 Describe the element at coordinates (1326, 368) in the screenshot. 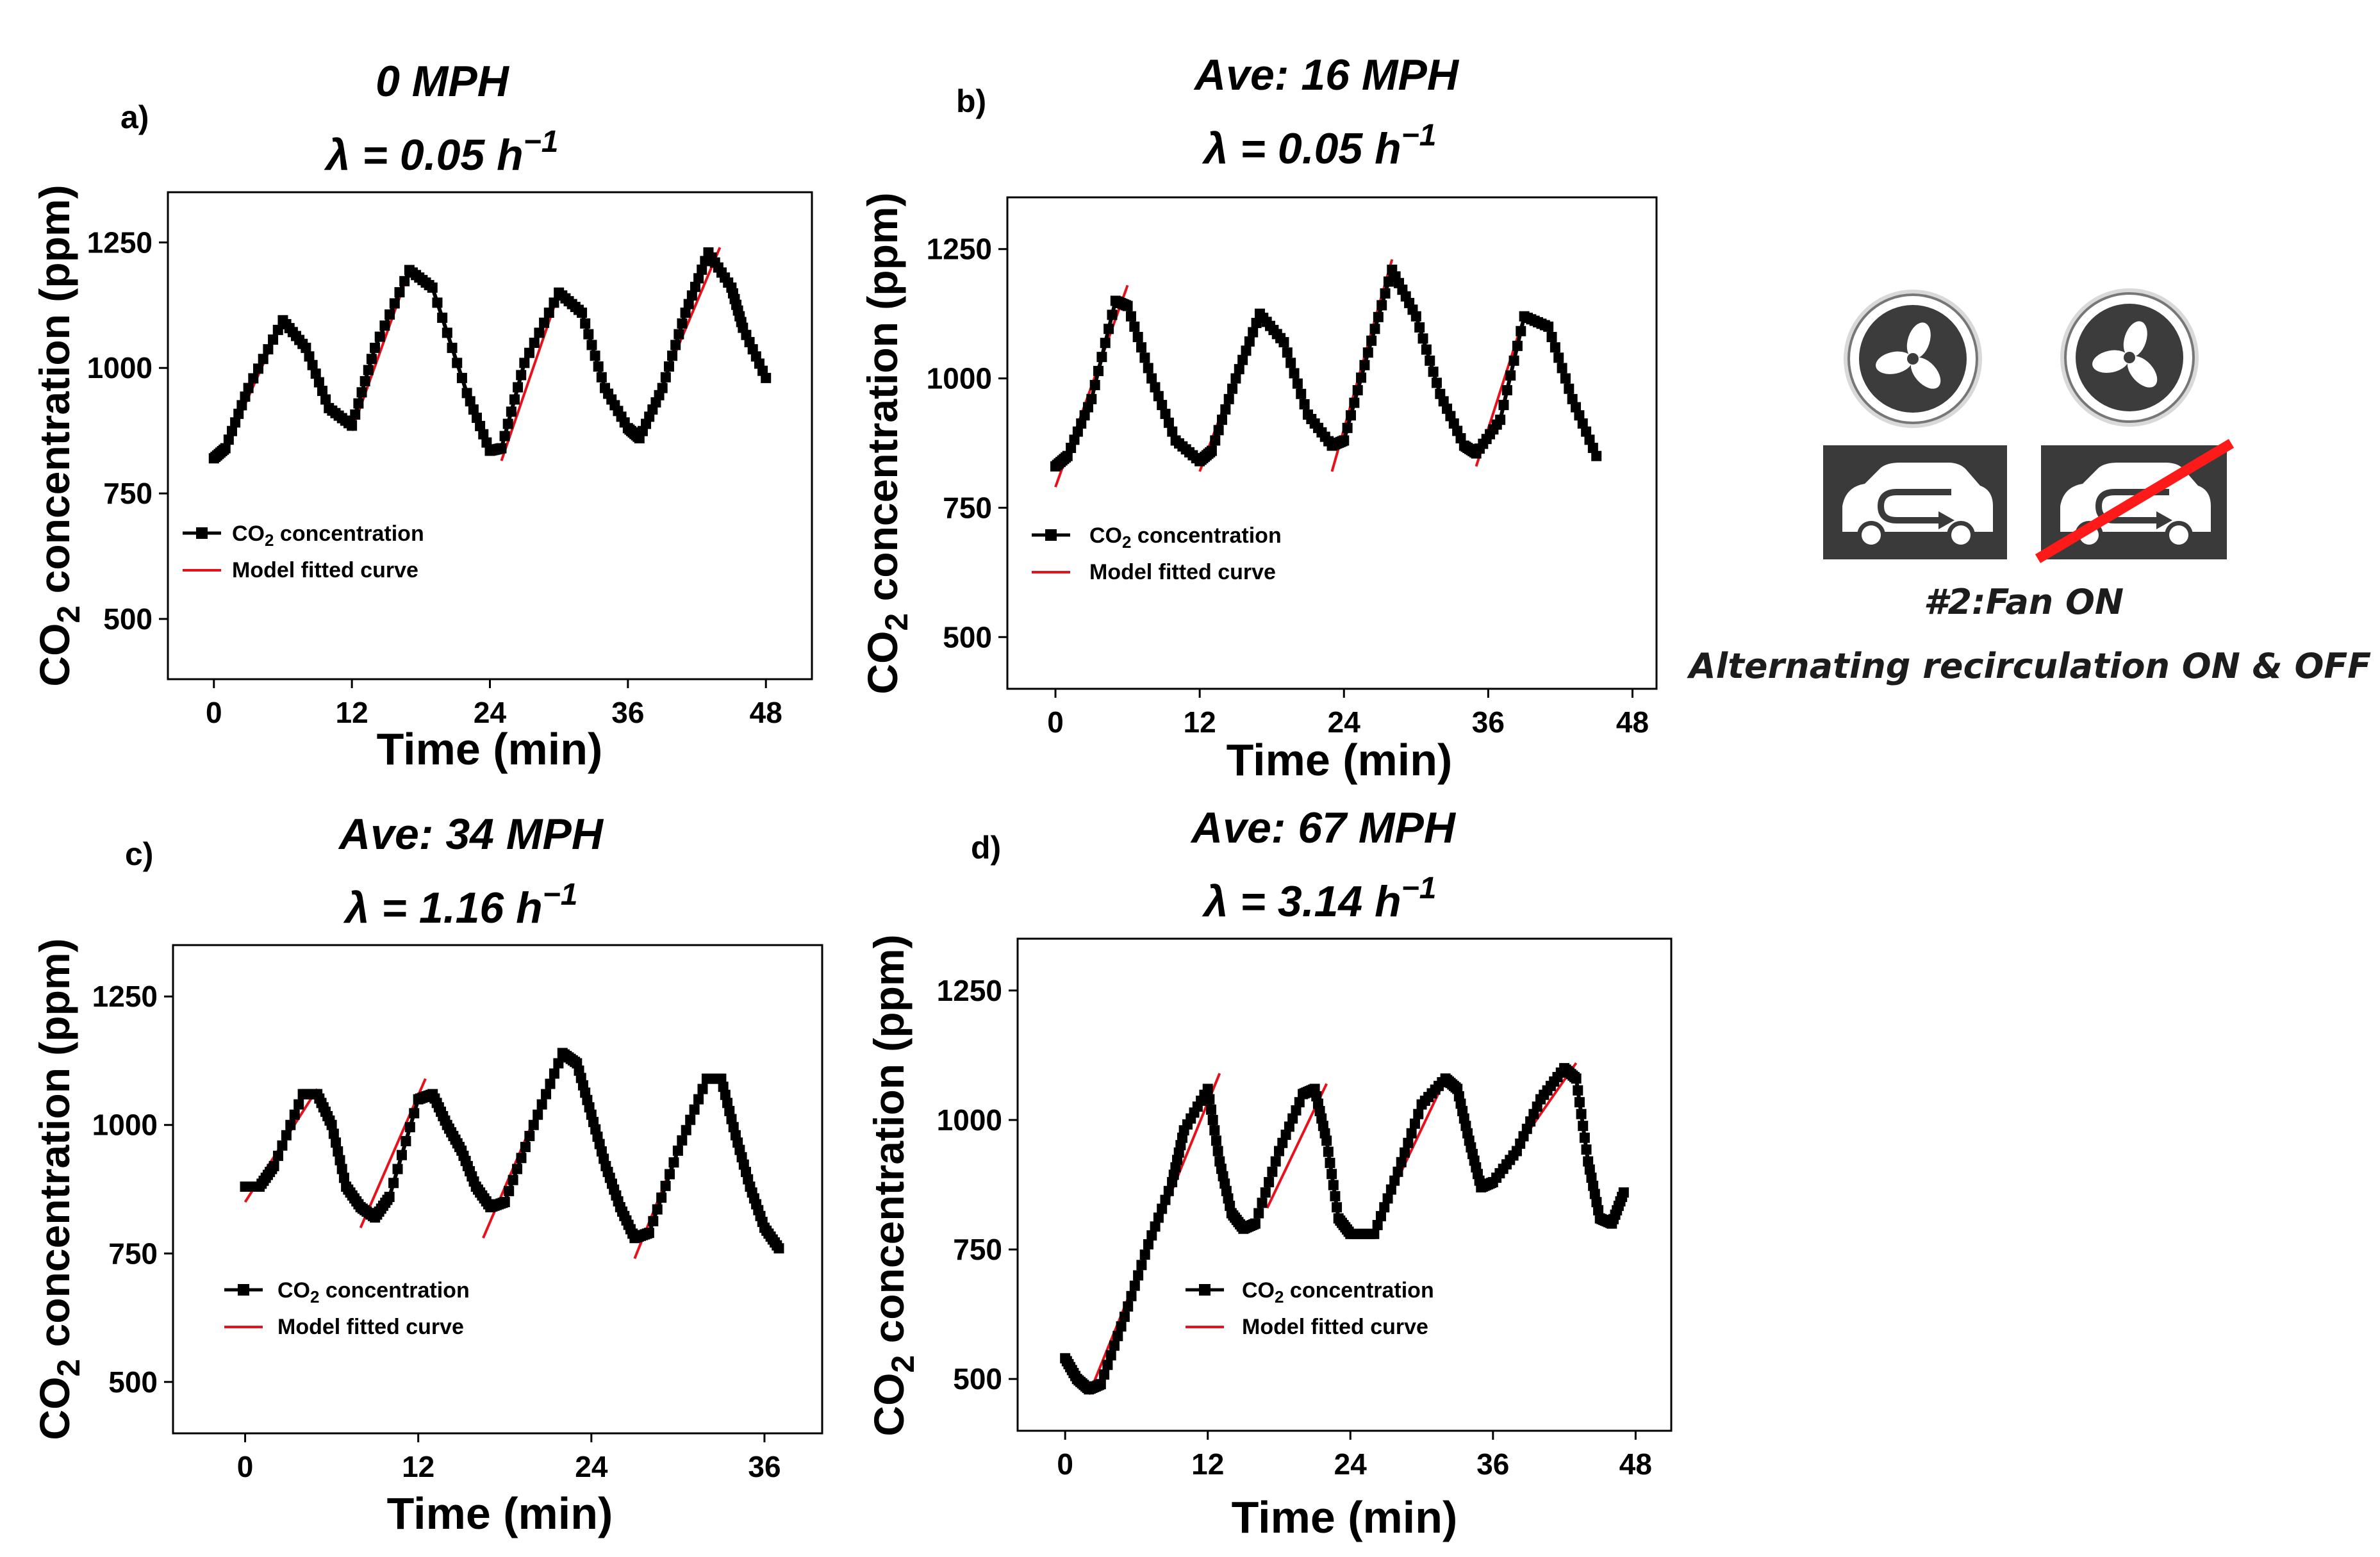

I see `panel-b-co2-series` at that location.